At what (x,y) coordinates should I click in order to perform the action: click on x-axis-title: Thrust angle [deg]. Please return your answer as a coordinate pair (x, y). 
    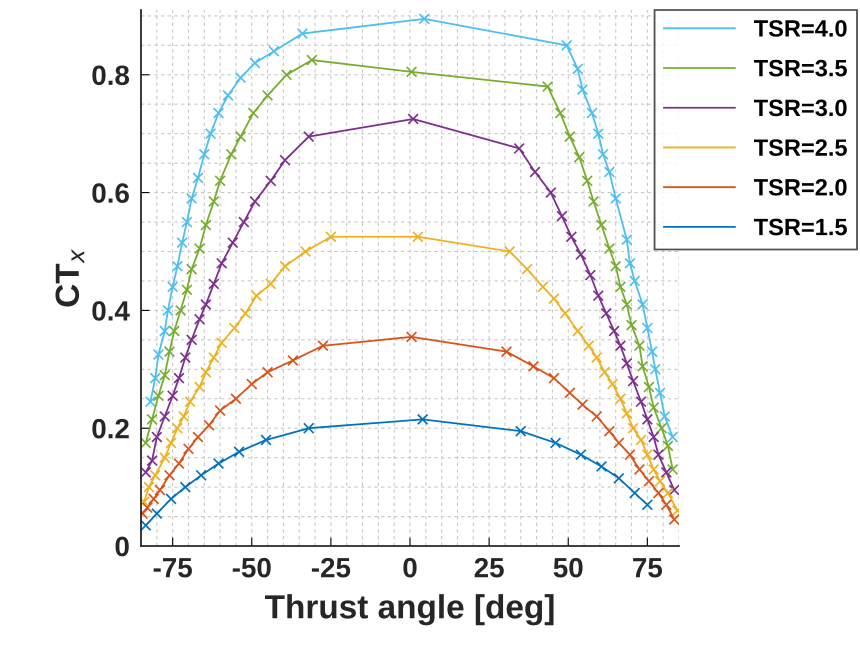
    Looking at the image, I should click on (409, 610).